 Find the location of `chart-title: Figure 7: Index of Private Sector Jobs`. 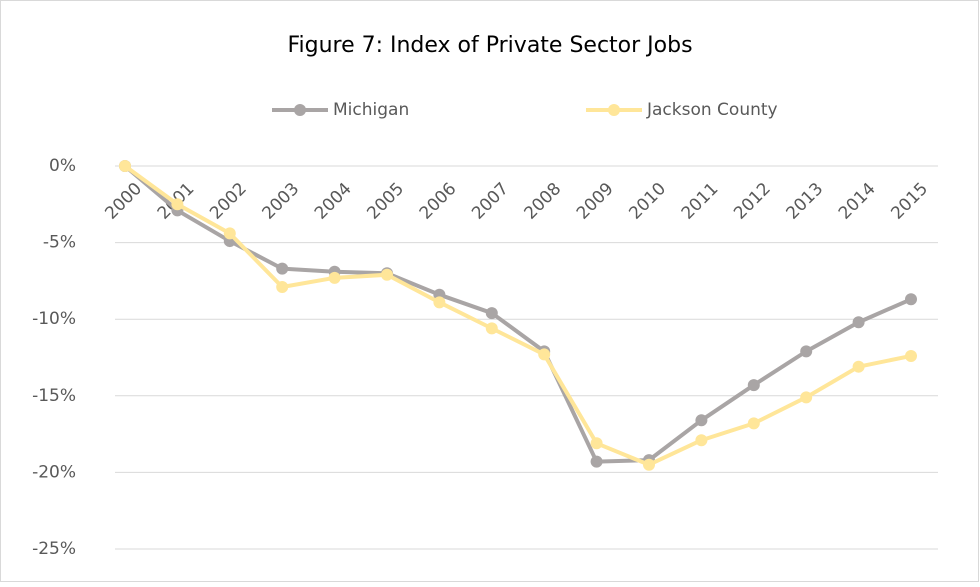

chart-title: Figure 7: Index of Private Sector Jobs is located at coordinates (489, 45).